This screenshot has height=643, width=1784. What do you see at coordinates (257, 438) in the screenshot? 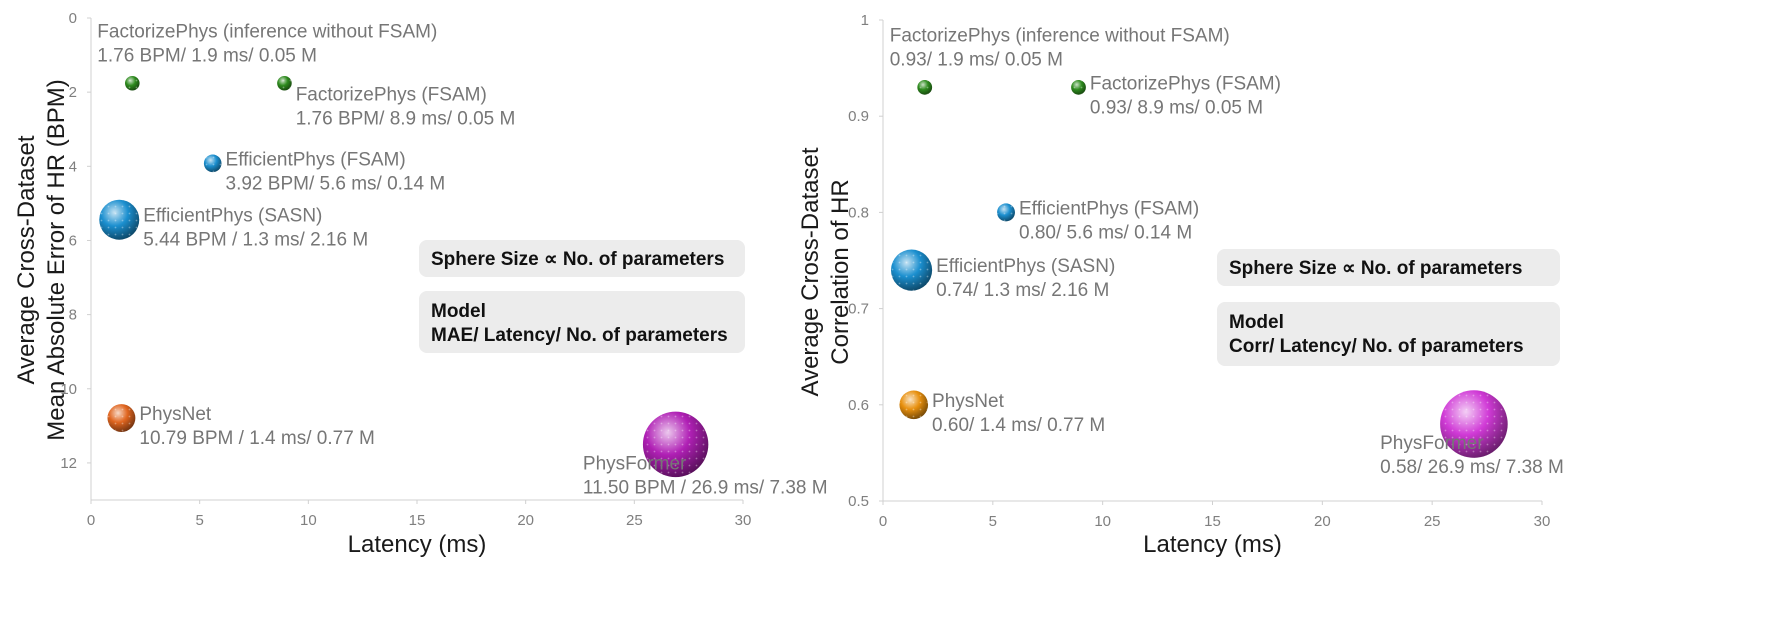
I see `point-values: 10.79 BPM / 1.4 ms/ 0.77 M` at bounding box center [257, 438].